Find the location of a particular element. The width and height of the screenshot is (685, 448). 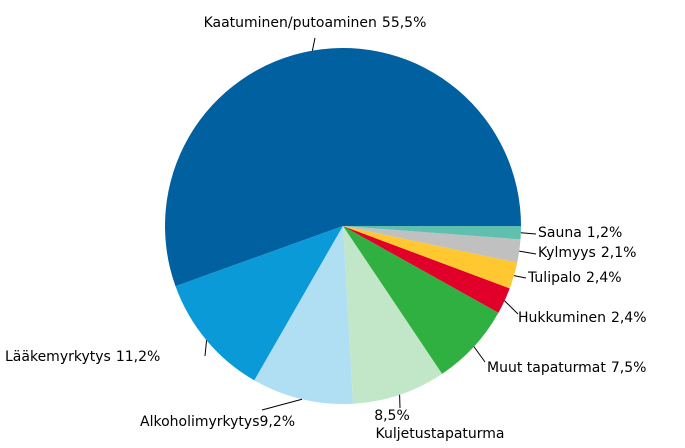

slice-label: Kaatuminen/putoaminen is located at coordinates (290, 23).